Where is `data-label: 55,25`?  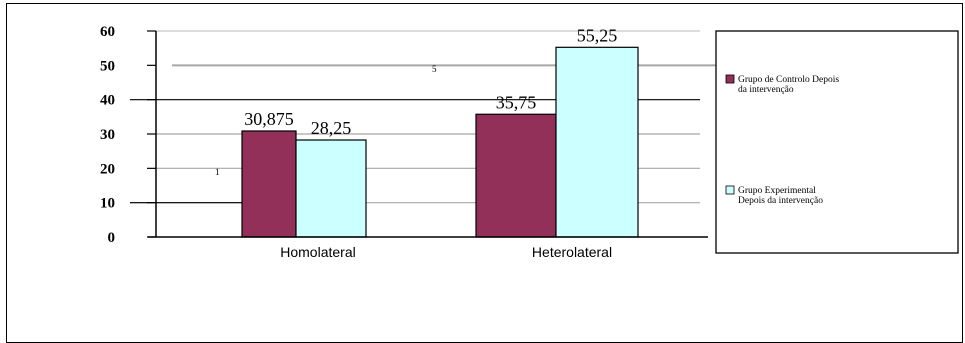
data-label: 55,25 is located at coordinates (597, 35).